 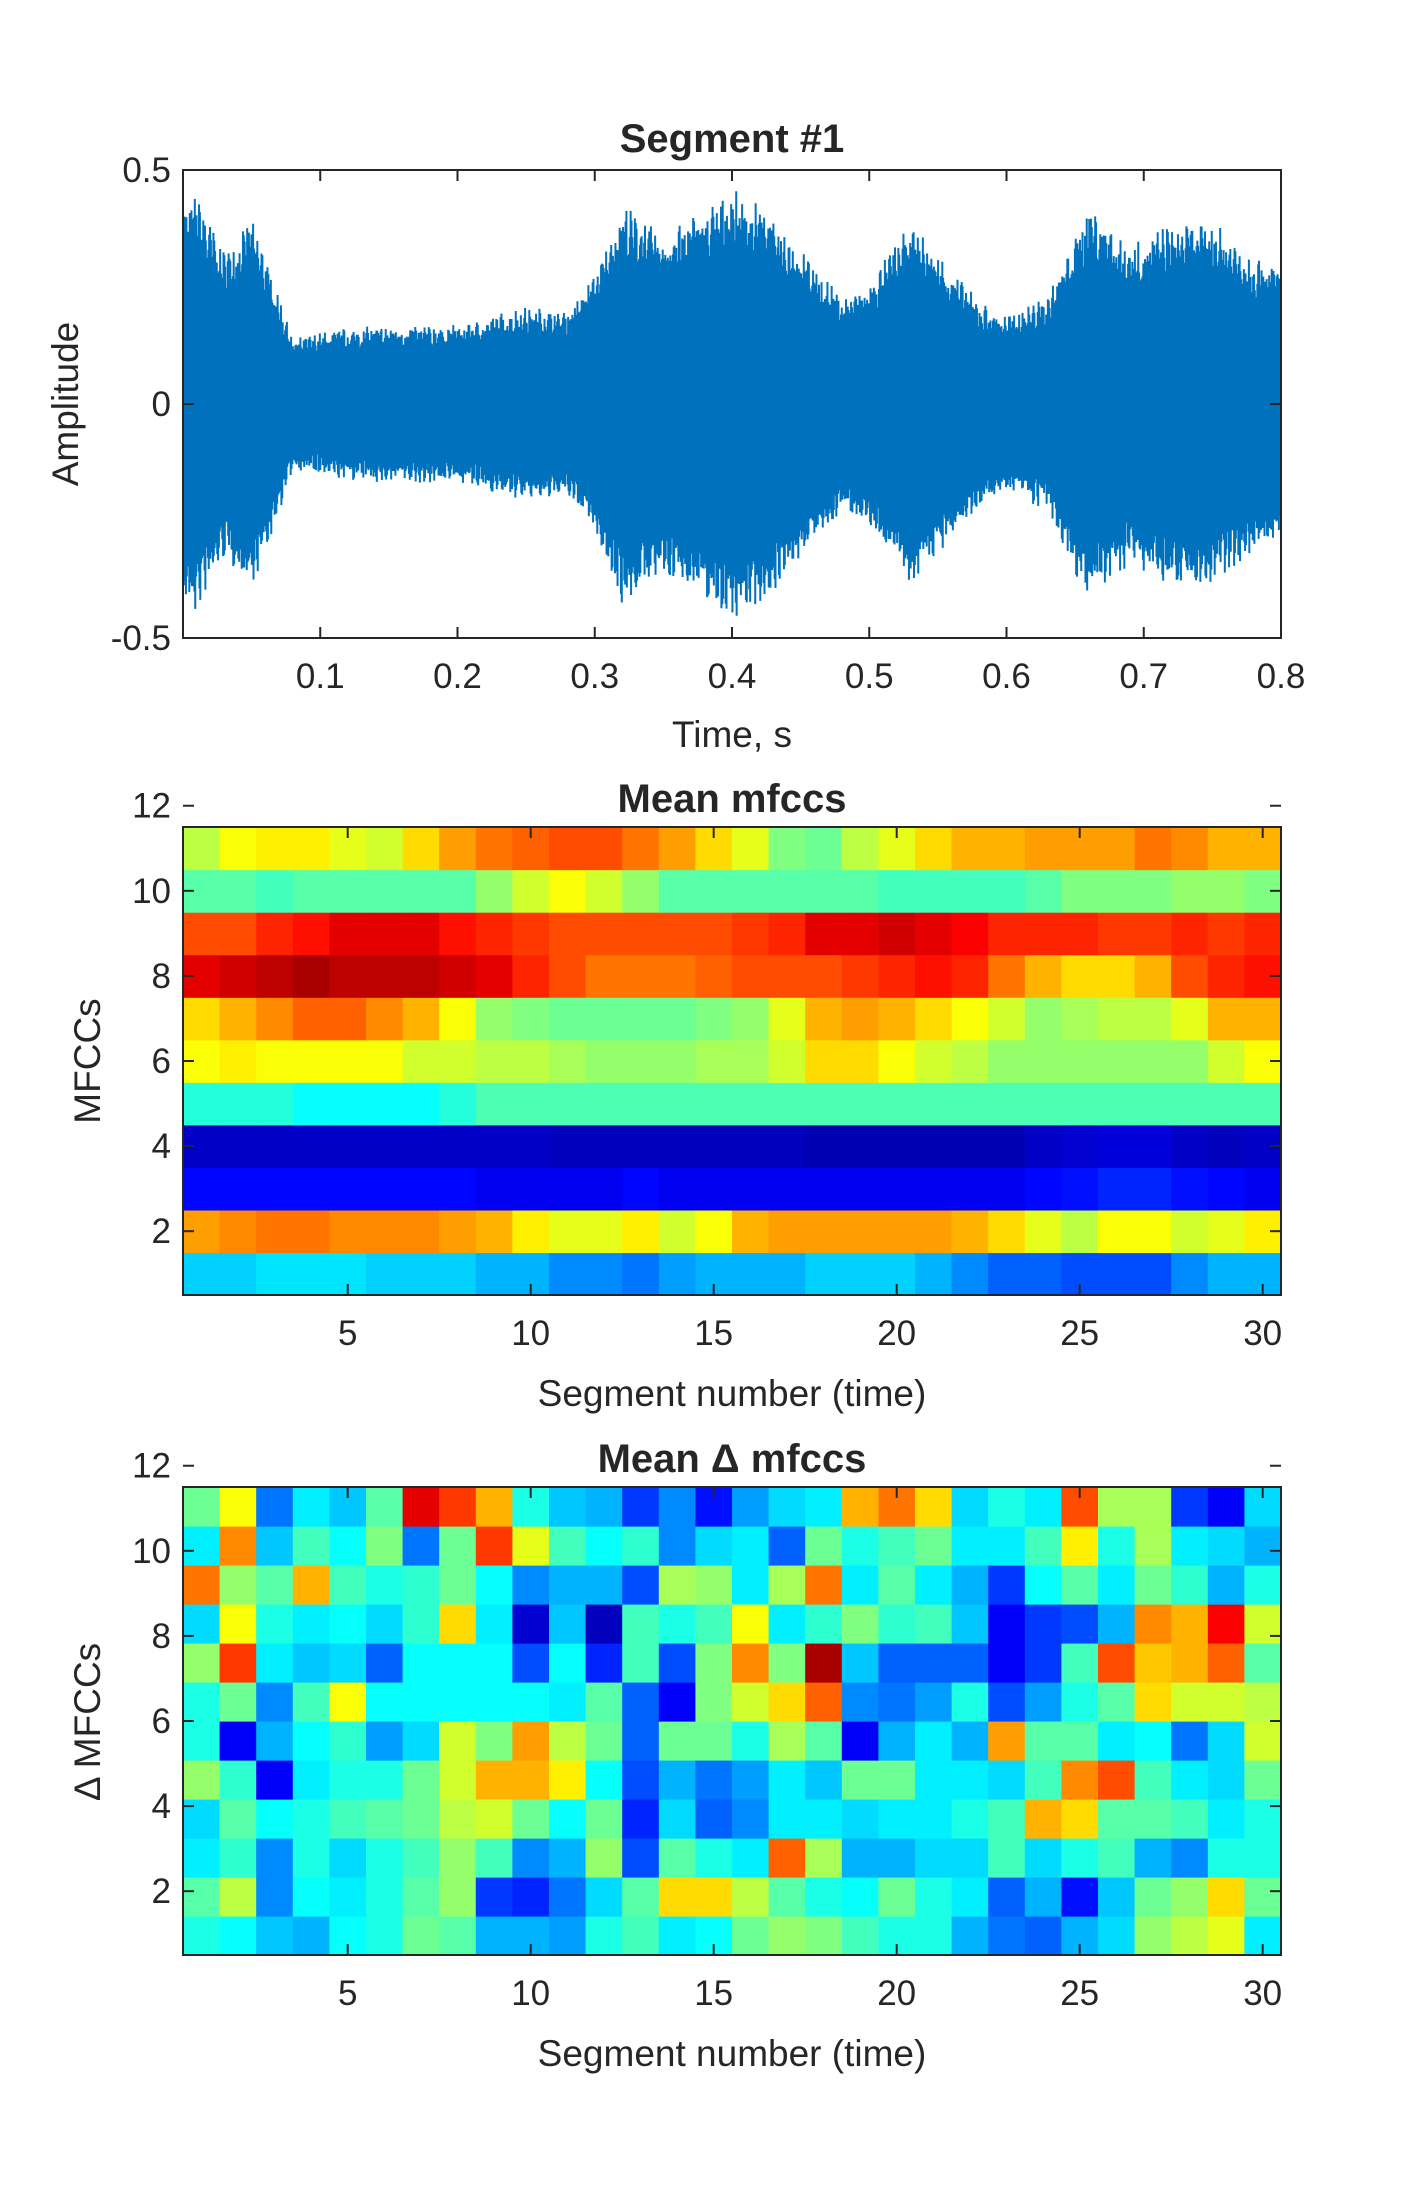 What do you see at coordinates (347, 1333) in the screenshot?
I see `mfcc-x-tick-label: 5` at bounding box center [347, 1333].